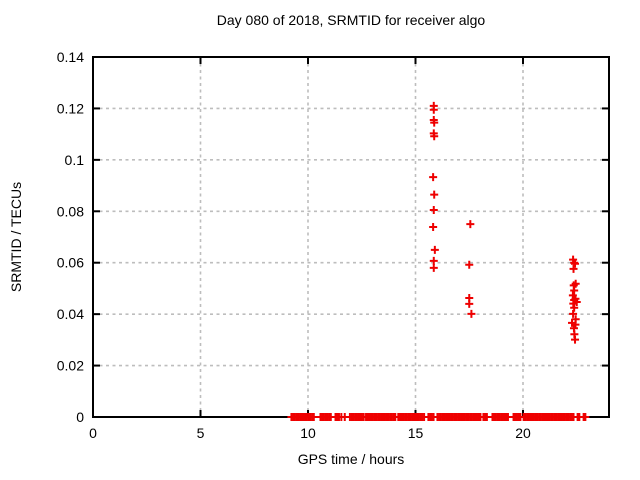 This screenshot has width=640, height=480. I want to click on x-tick-label: 10, so click(308, 433).